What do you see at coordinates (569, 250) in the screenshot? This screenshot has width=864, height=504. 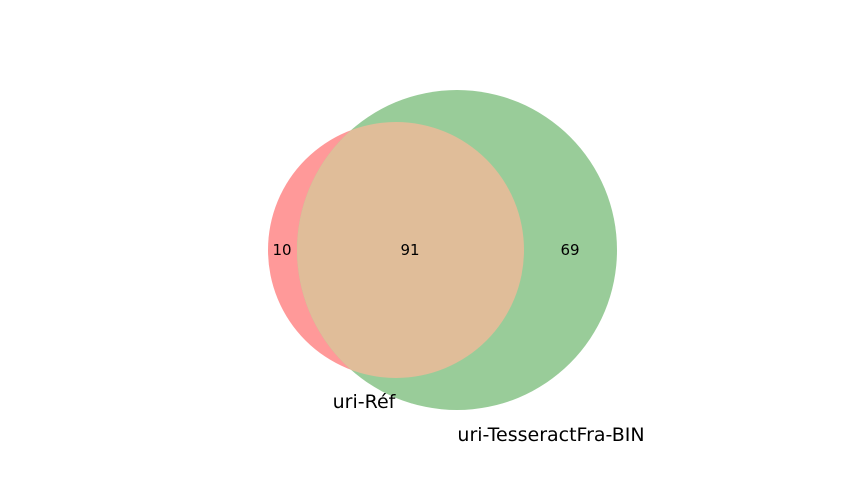 I see `count-only-set-b: 69` at bounding box center [569, 250].